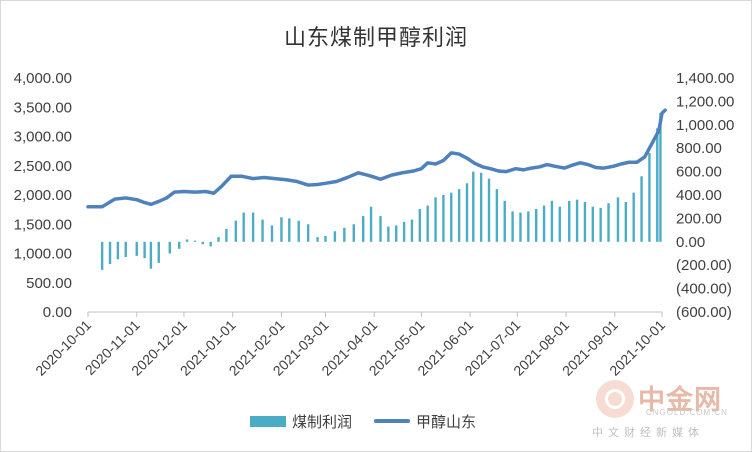  What do you see at coordinates (43, 166) in the screenshot?
I see `y-left-tick-label: 2,500.00` at bounding box center [43, 166].